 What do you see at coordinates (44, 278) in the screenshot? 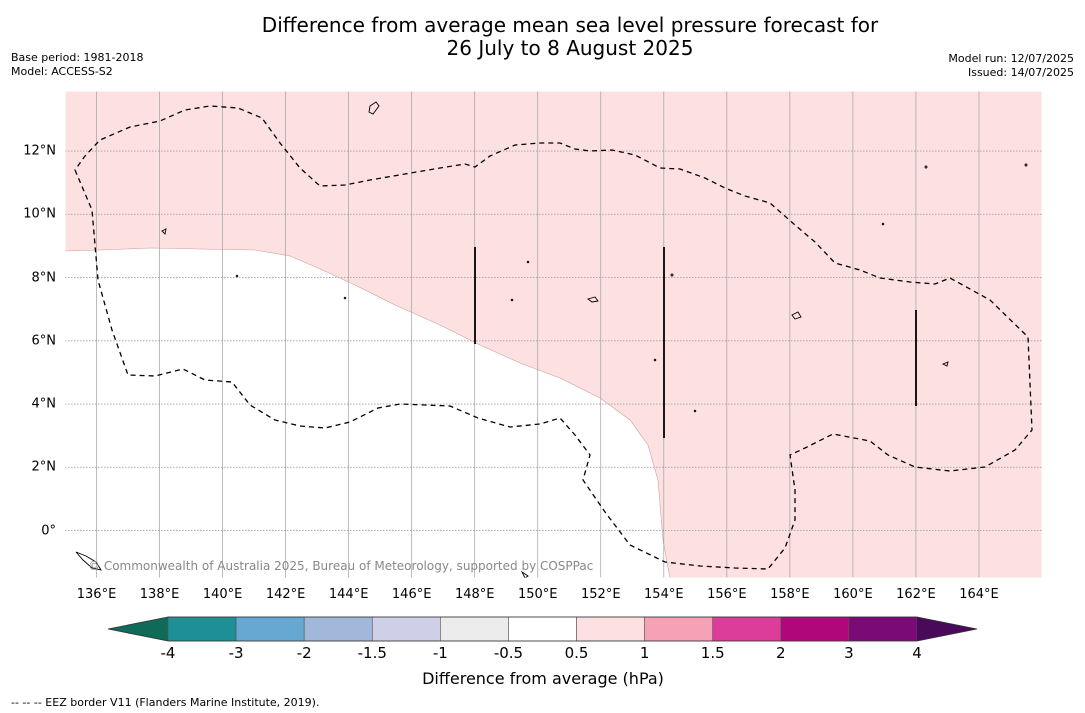
I see `latitude-label: 8°N` at bounding box center [44, 278].